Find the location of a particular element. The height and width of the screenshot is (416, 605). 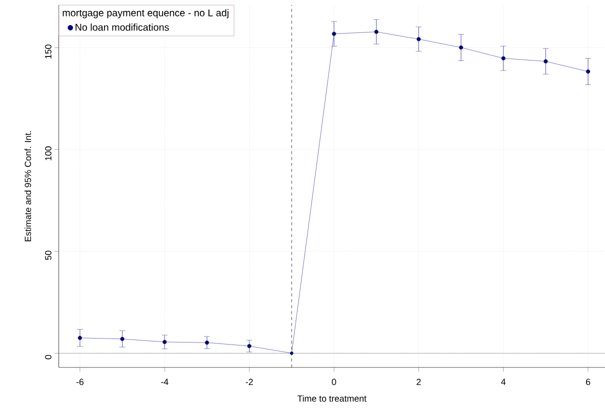

y-axis-title: Estimate and 95% Conf. Int. is located at coordinates (28, 186).